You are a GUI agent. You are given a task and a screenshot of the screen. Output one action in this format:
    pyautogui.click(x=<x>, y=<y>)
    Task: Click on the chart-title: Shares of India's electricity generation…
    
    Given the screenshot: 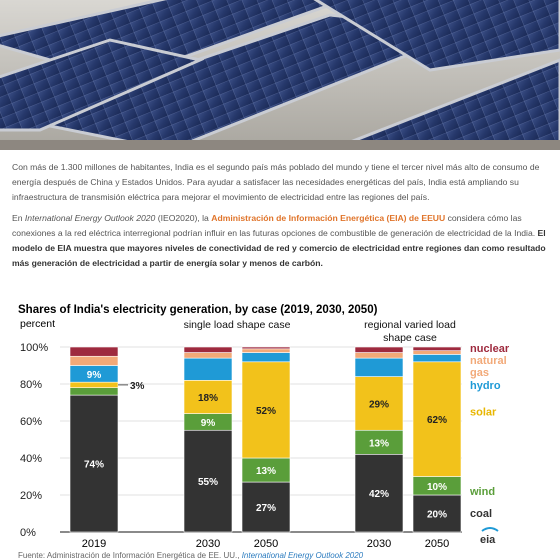 What is the action you would take?
    pyautogui.click(x=198, y=310)
    